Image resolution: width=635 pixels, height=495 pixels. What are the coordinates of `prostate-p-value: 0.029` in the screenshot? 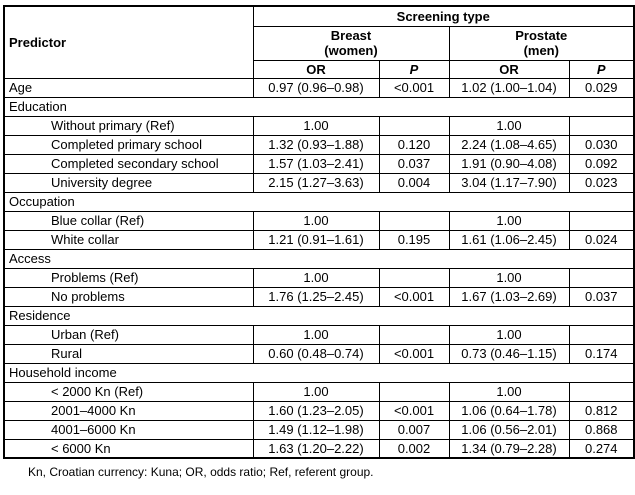 It's located at (601, 87).